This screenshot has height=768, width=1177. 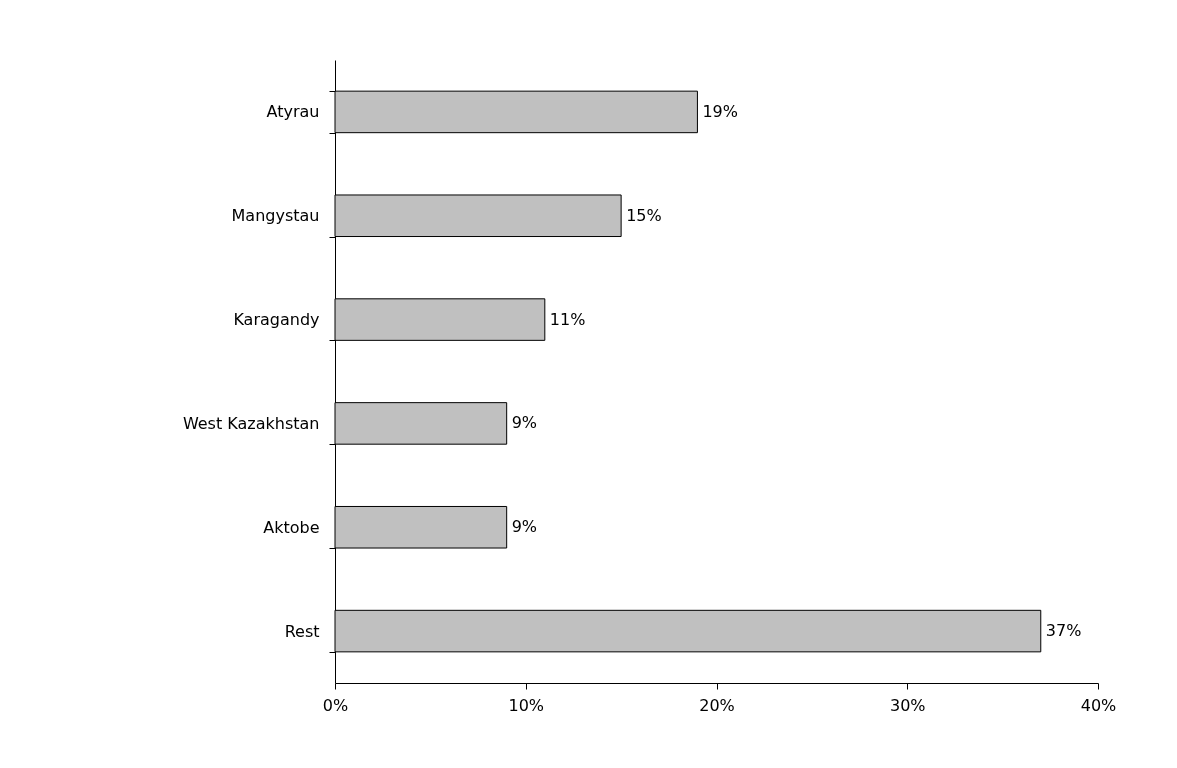 I want to click on x-tick-label: 20%, so click(x=717, y=705).